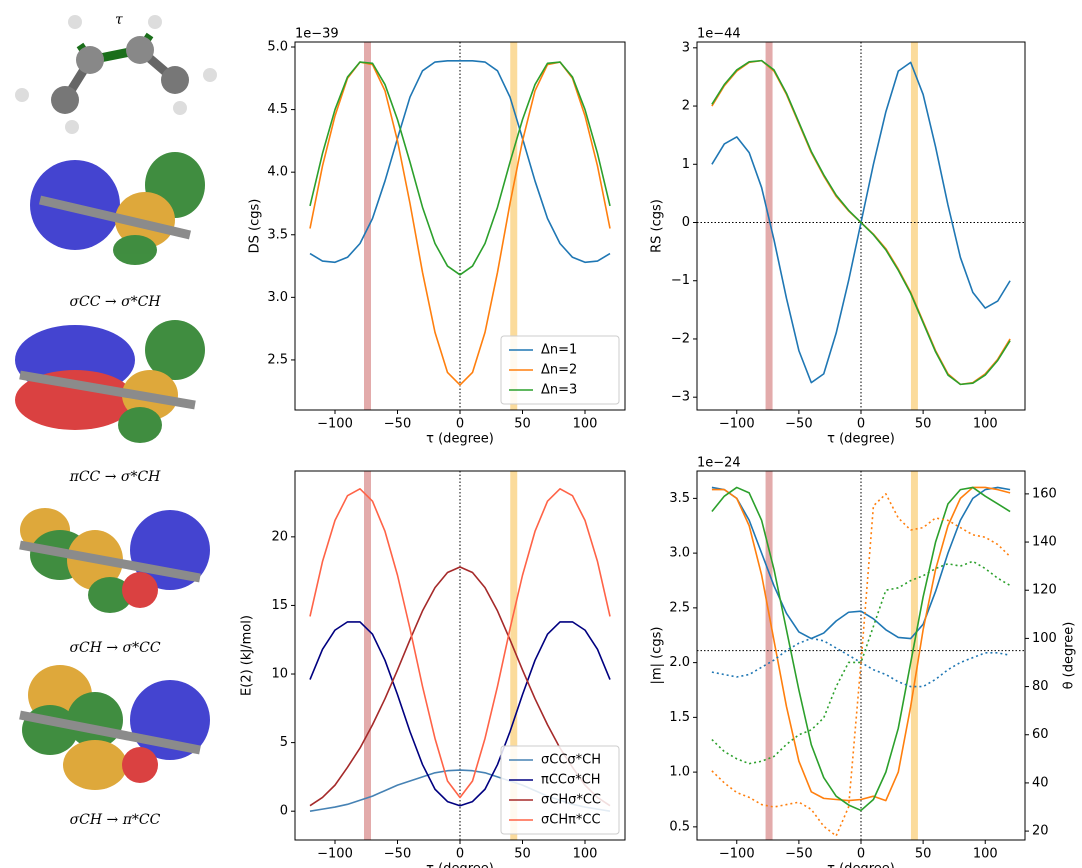 The height and width of the screenshot is (868, 1082). I want to click on y2-tick-label: 140, so click(1044, 542).